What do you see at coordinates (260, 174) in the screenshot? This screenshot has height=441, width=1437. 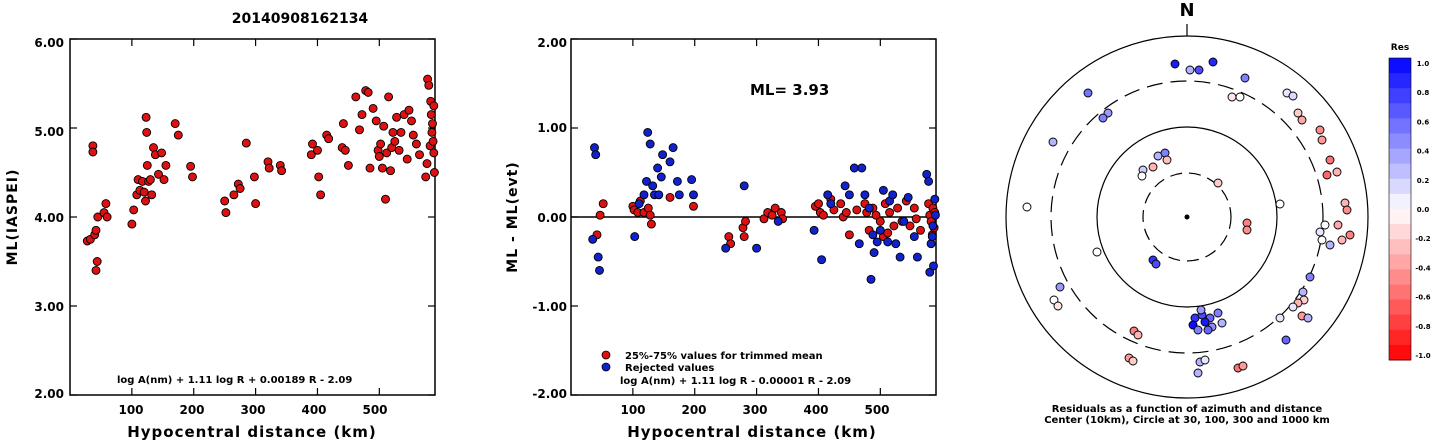 I see `data-points` at bounding box center [260, 174].